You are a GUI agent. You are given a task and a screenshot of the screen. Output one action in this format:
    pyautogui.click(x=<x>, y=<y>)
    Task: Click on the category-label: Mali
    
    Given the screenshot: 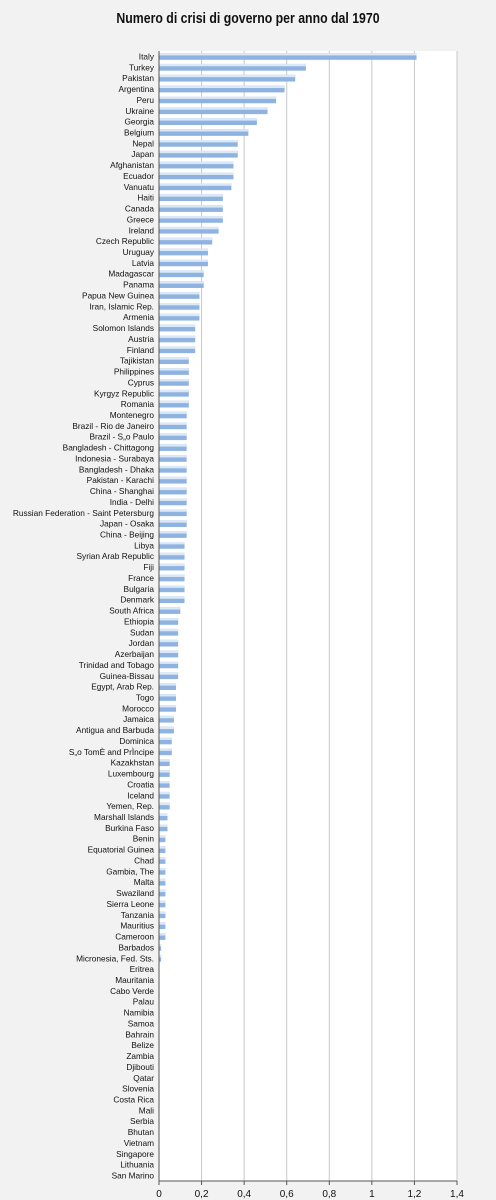 What is the action you would take?
    pyautogui.click(x=146, y=1110)
    